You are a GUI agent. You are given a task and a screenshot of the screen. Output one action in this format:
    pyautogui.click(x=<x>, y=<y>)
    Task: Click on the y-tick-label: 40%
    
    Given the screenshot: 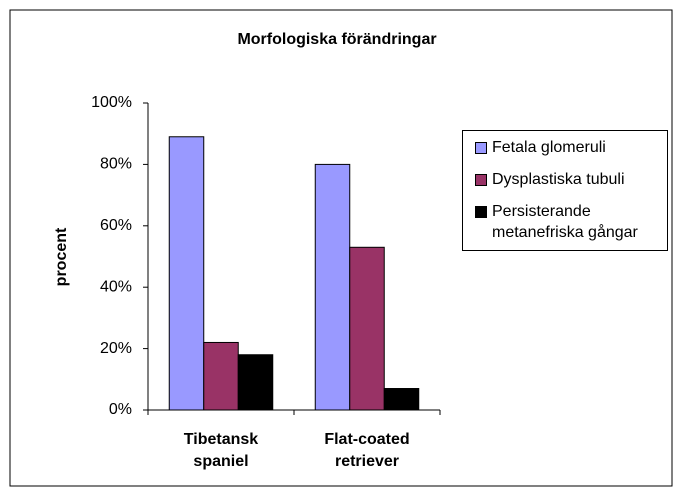 What is the action you would take?
    pyautogui.click(x=116, y=286)
    